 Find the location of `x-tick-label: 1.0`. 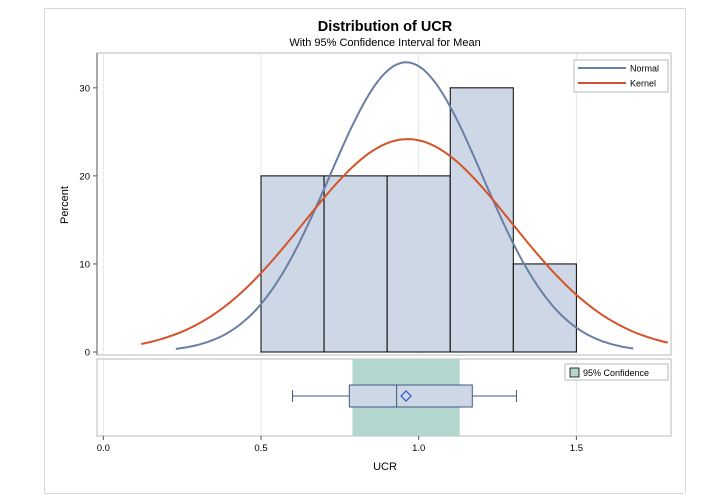

x-tick-label: 1.0 is located at coordinates (418, 448).